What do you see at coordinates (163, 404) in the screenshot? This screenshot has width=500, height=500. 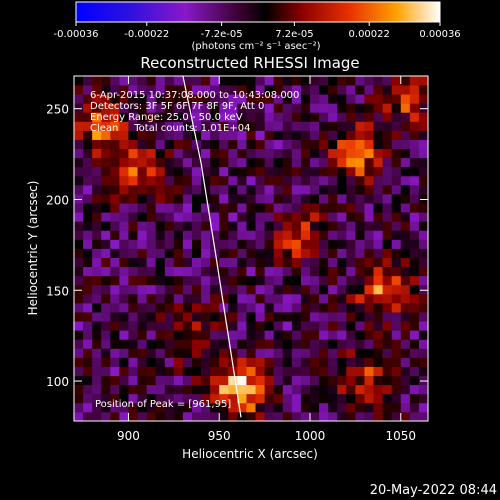 I see `peak-position-label: Position of Peak = [961,95]` at bounding box center [163, 404].